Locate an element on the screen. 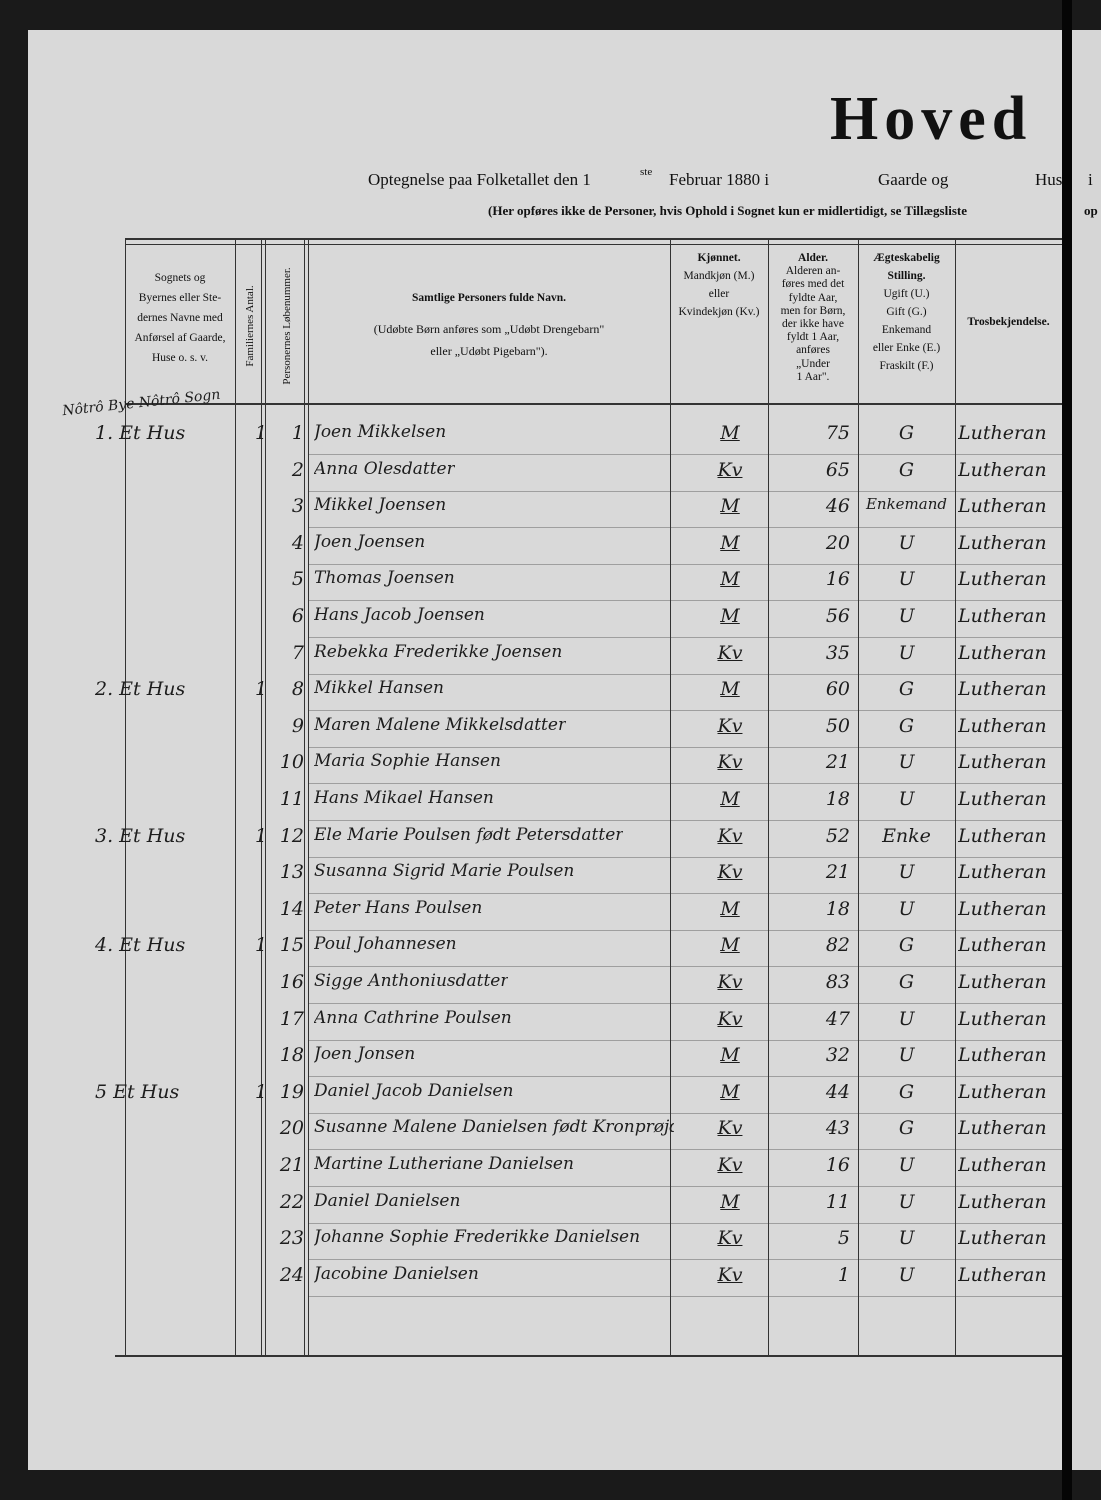  column-header: Kvindekjøn (Kv.) is located at coordinates (719, 312).